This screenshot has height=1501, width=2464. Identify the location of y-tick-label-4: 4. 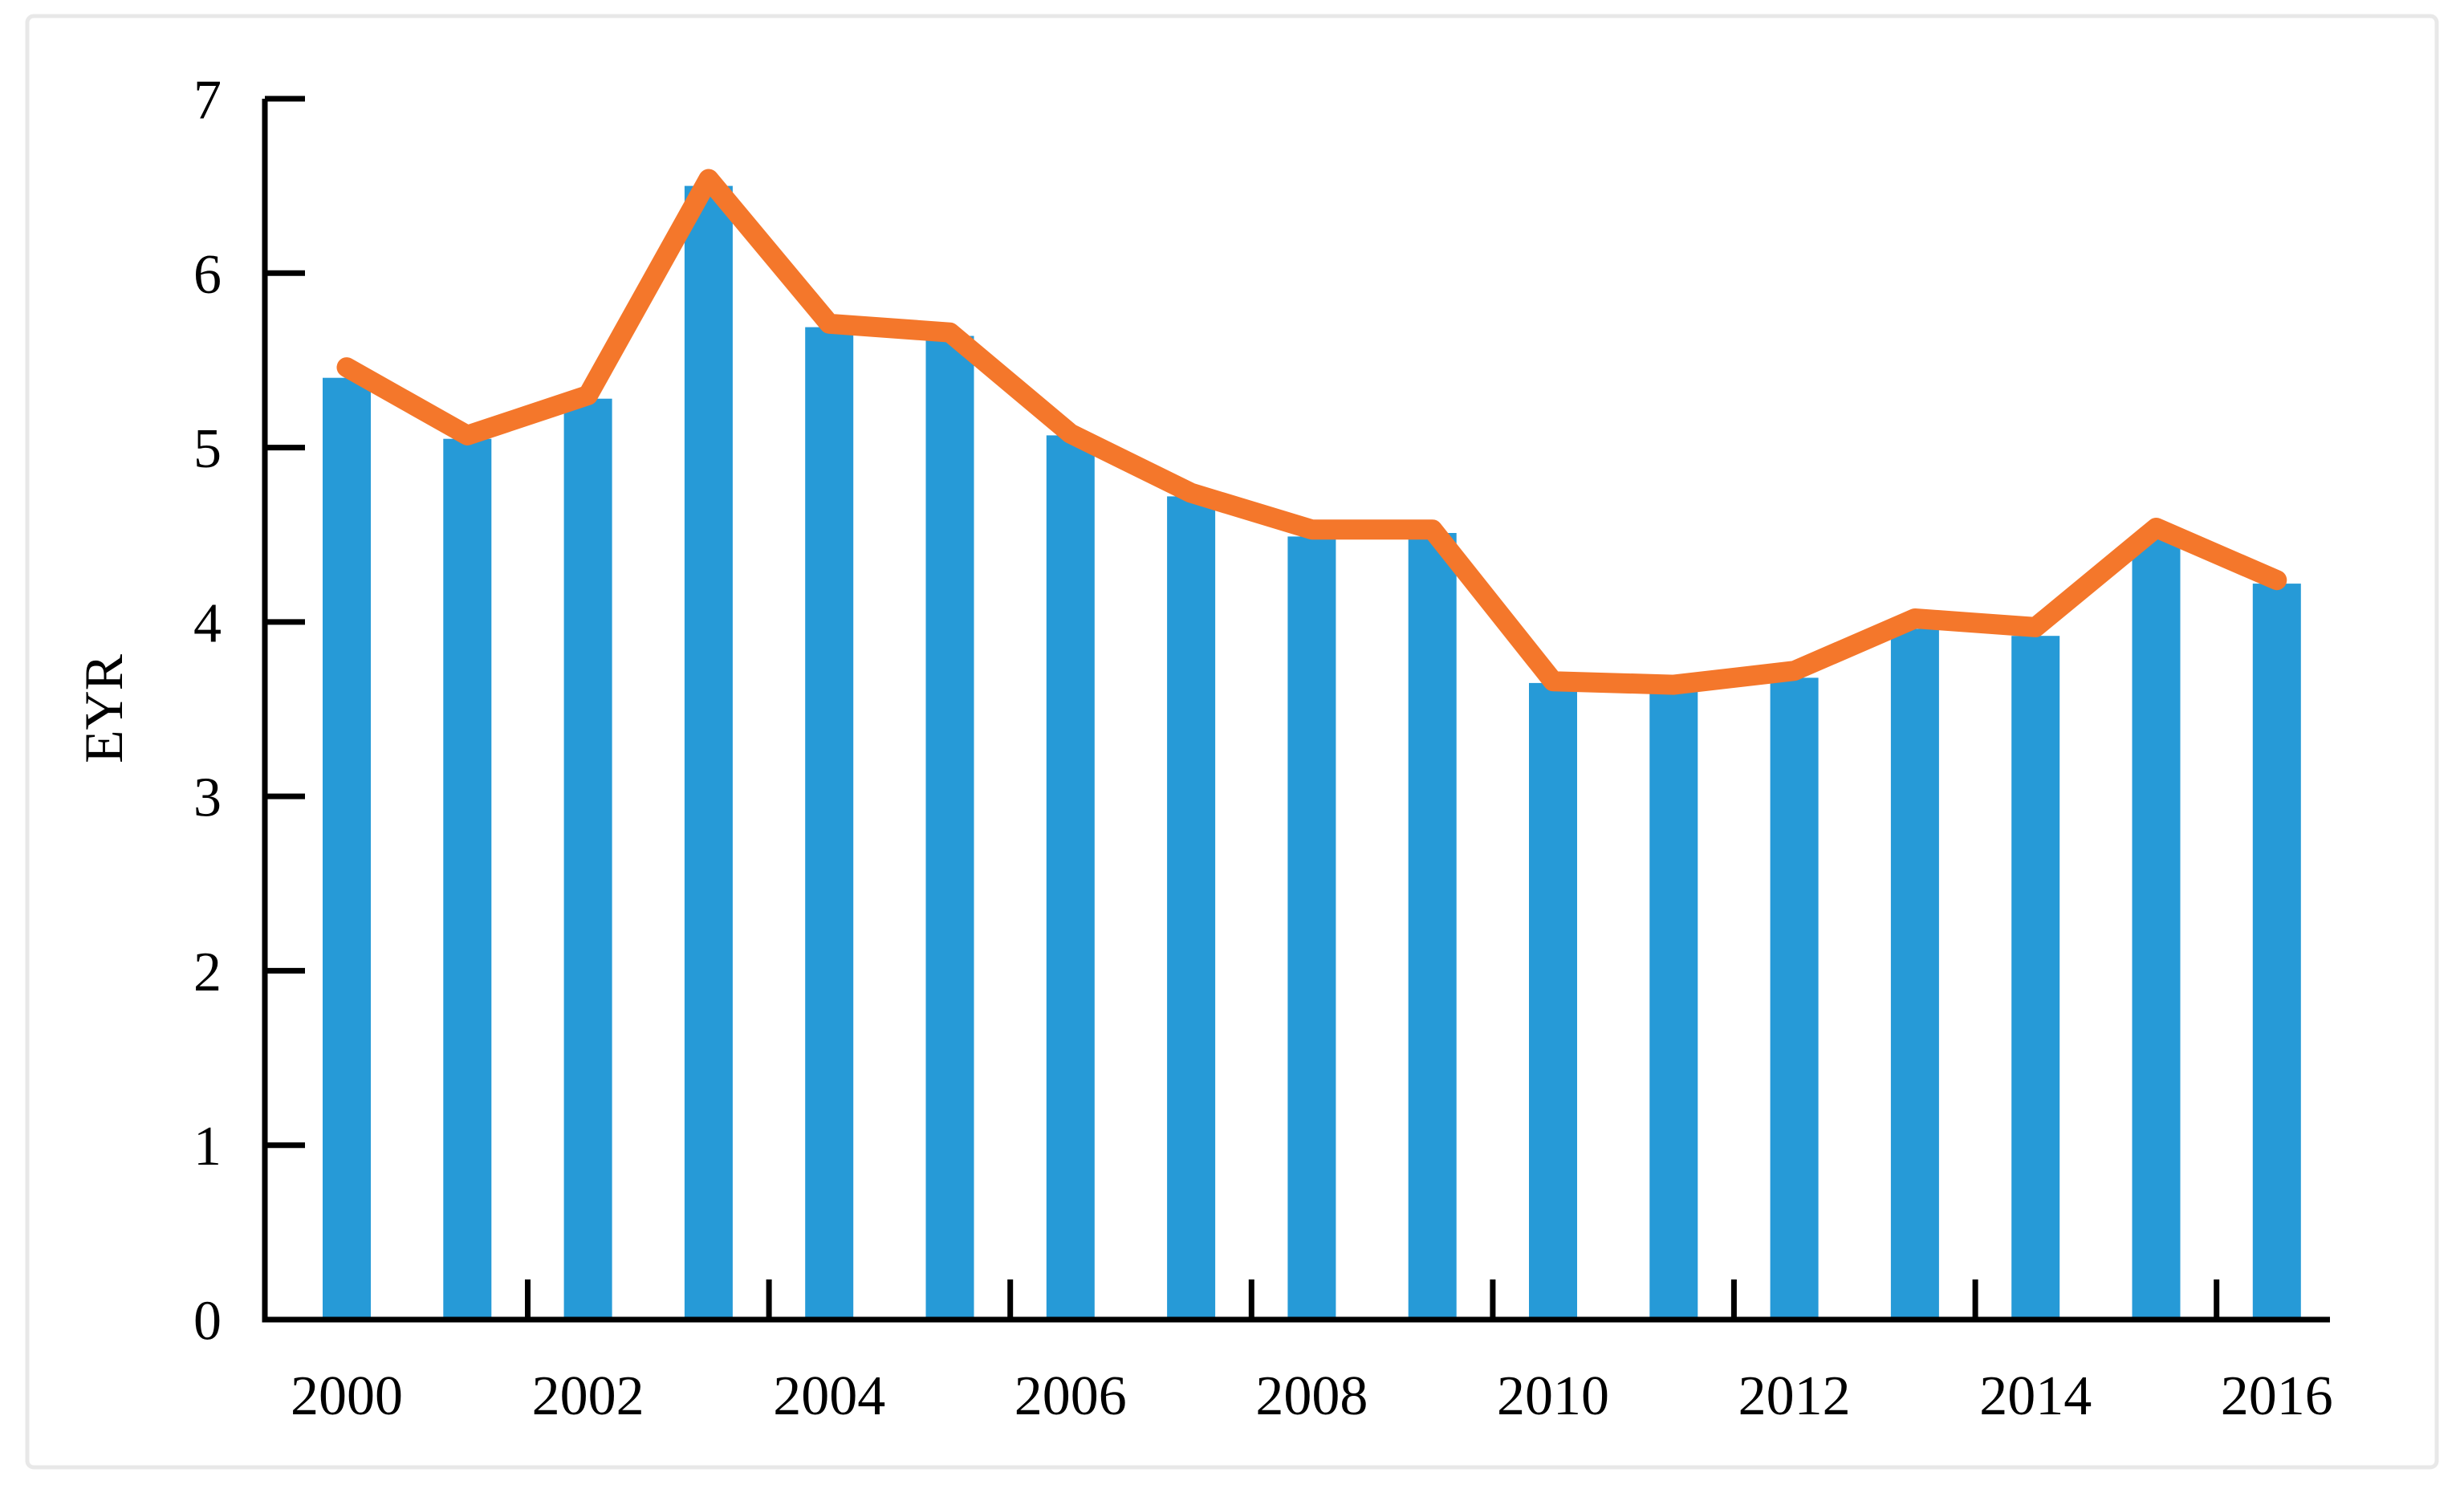
(208, 623).